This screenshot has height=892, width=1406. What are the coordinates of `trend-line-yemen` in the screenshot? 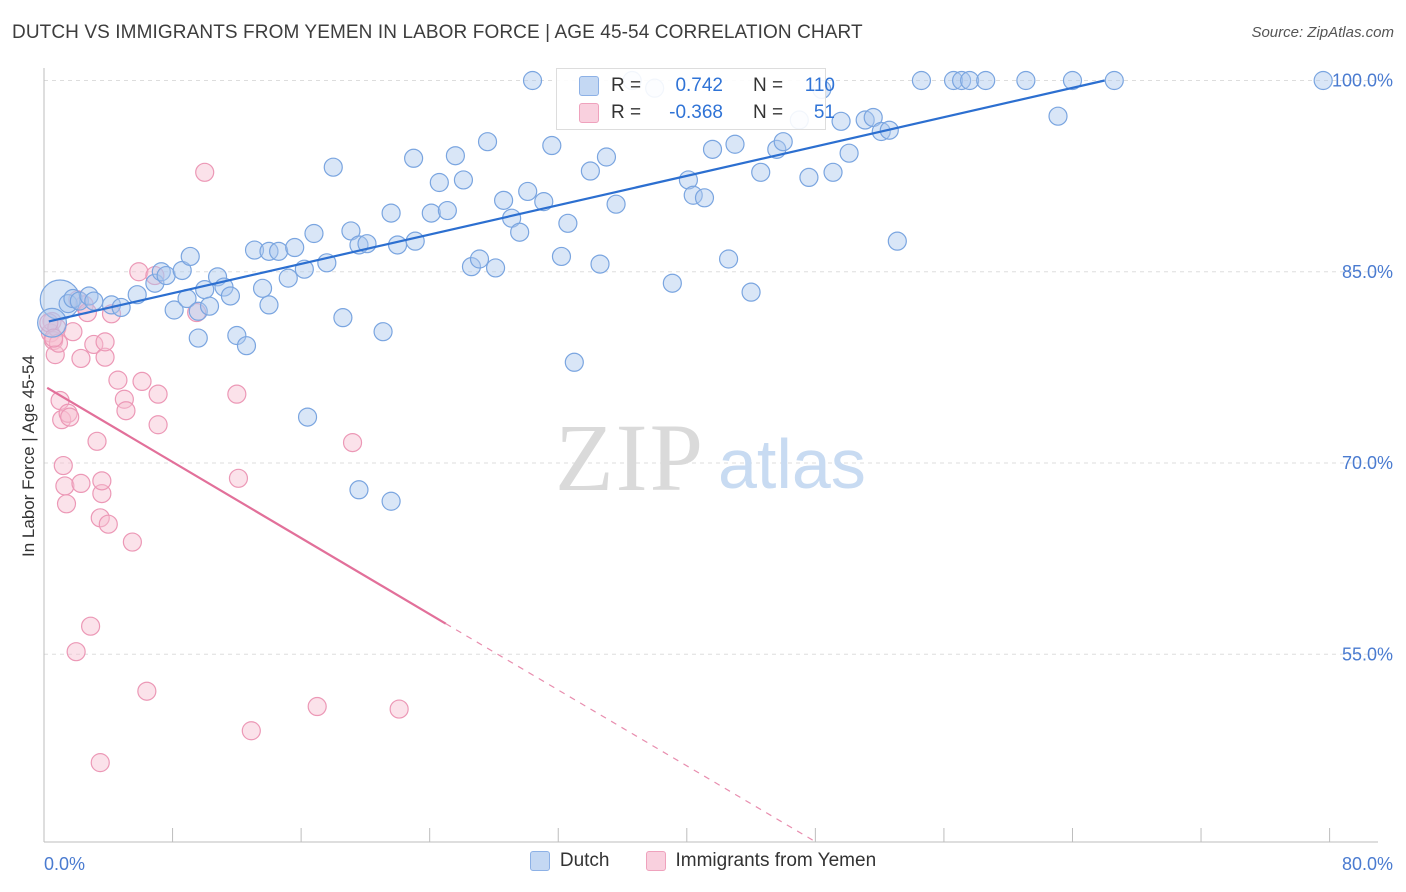 It's located at (246, 505).